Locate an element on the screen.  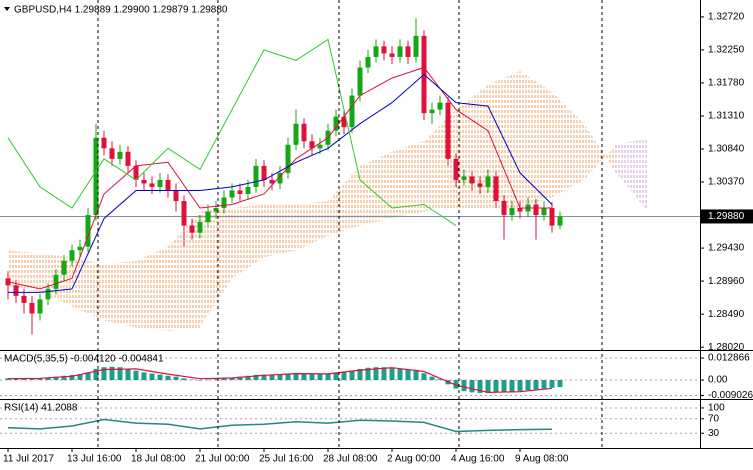
menu-triangle is located at coordinates (7, 9).